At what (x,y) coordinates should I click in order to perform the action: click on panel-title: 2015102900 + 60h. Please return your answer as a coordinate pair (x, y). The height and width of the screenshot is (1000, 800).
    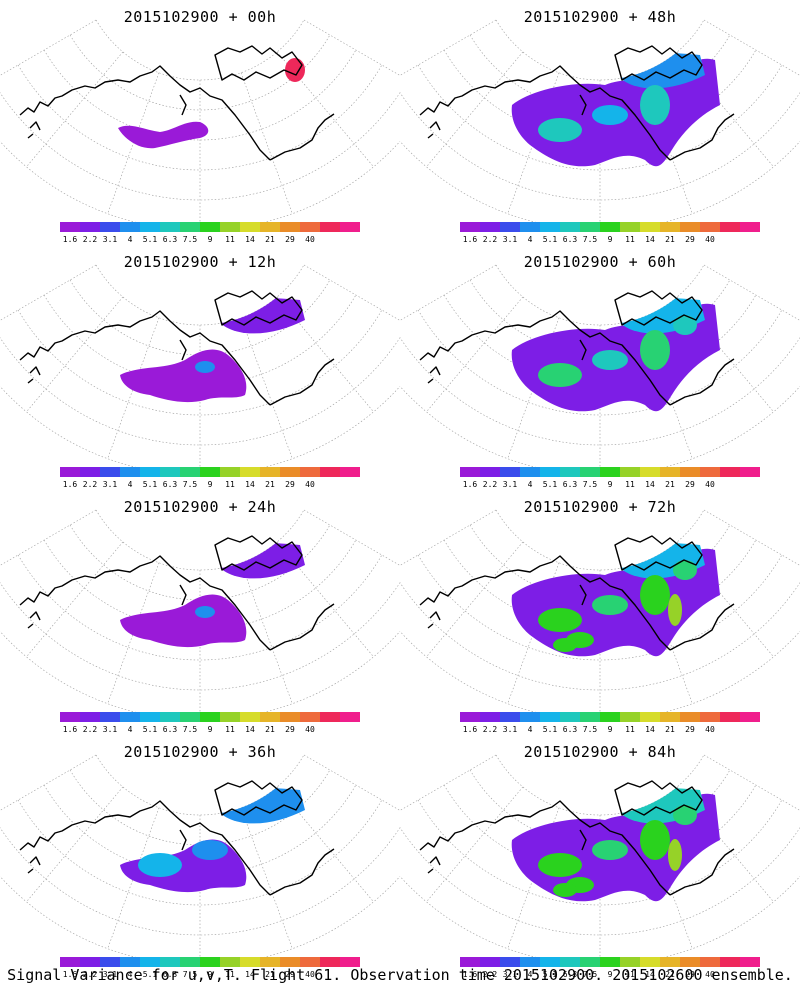
    Looking at the image, I should click on (600, 262).